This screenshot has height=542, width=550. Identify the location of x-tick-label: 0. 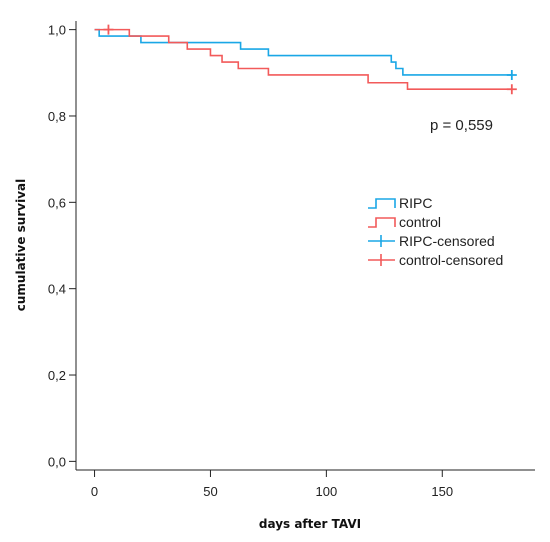
(94, 491).